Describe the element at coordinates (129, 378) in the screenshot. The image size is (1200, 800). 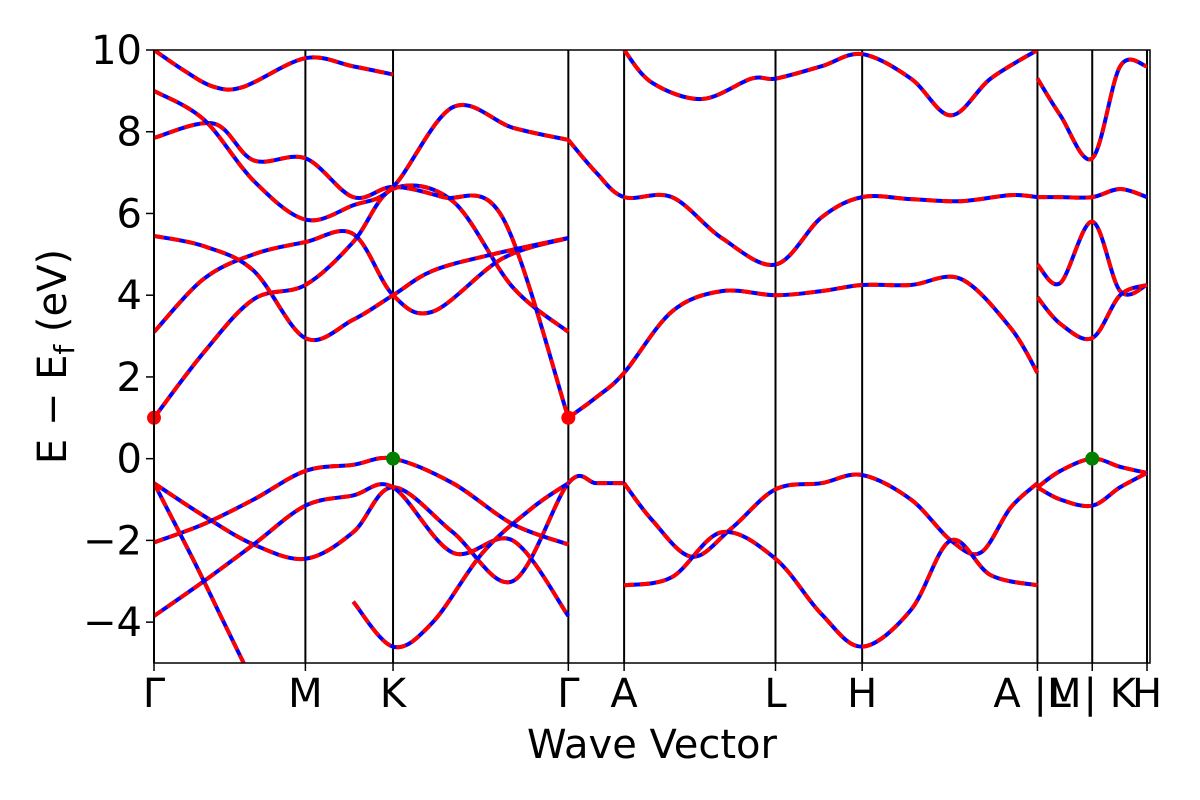
I see `y-tick-label-3: 2` at that location.